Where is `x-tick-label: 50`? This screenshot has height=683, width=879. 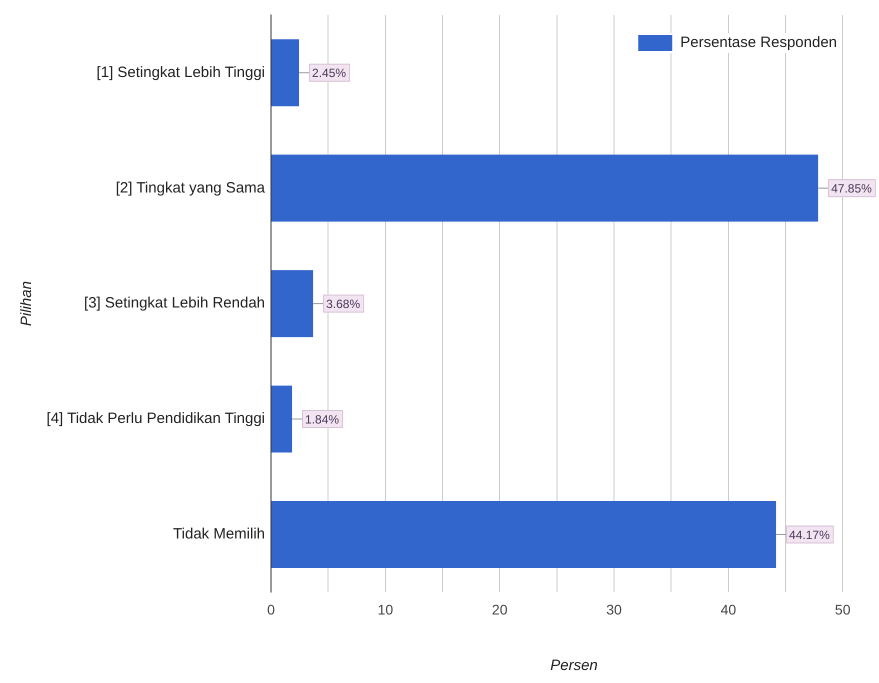 x-tick-label: 50 is located at coordinates (842, 609).